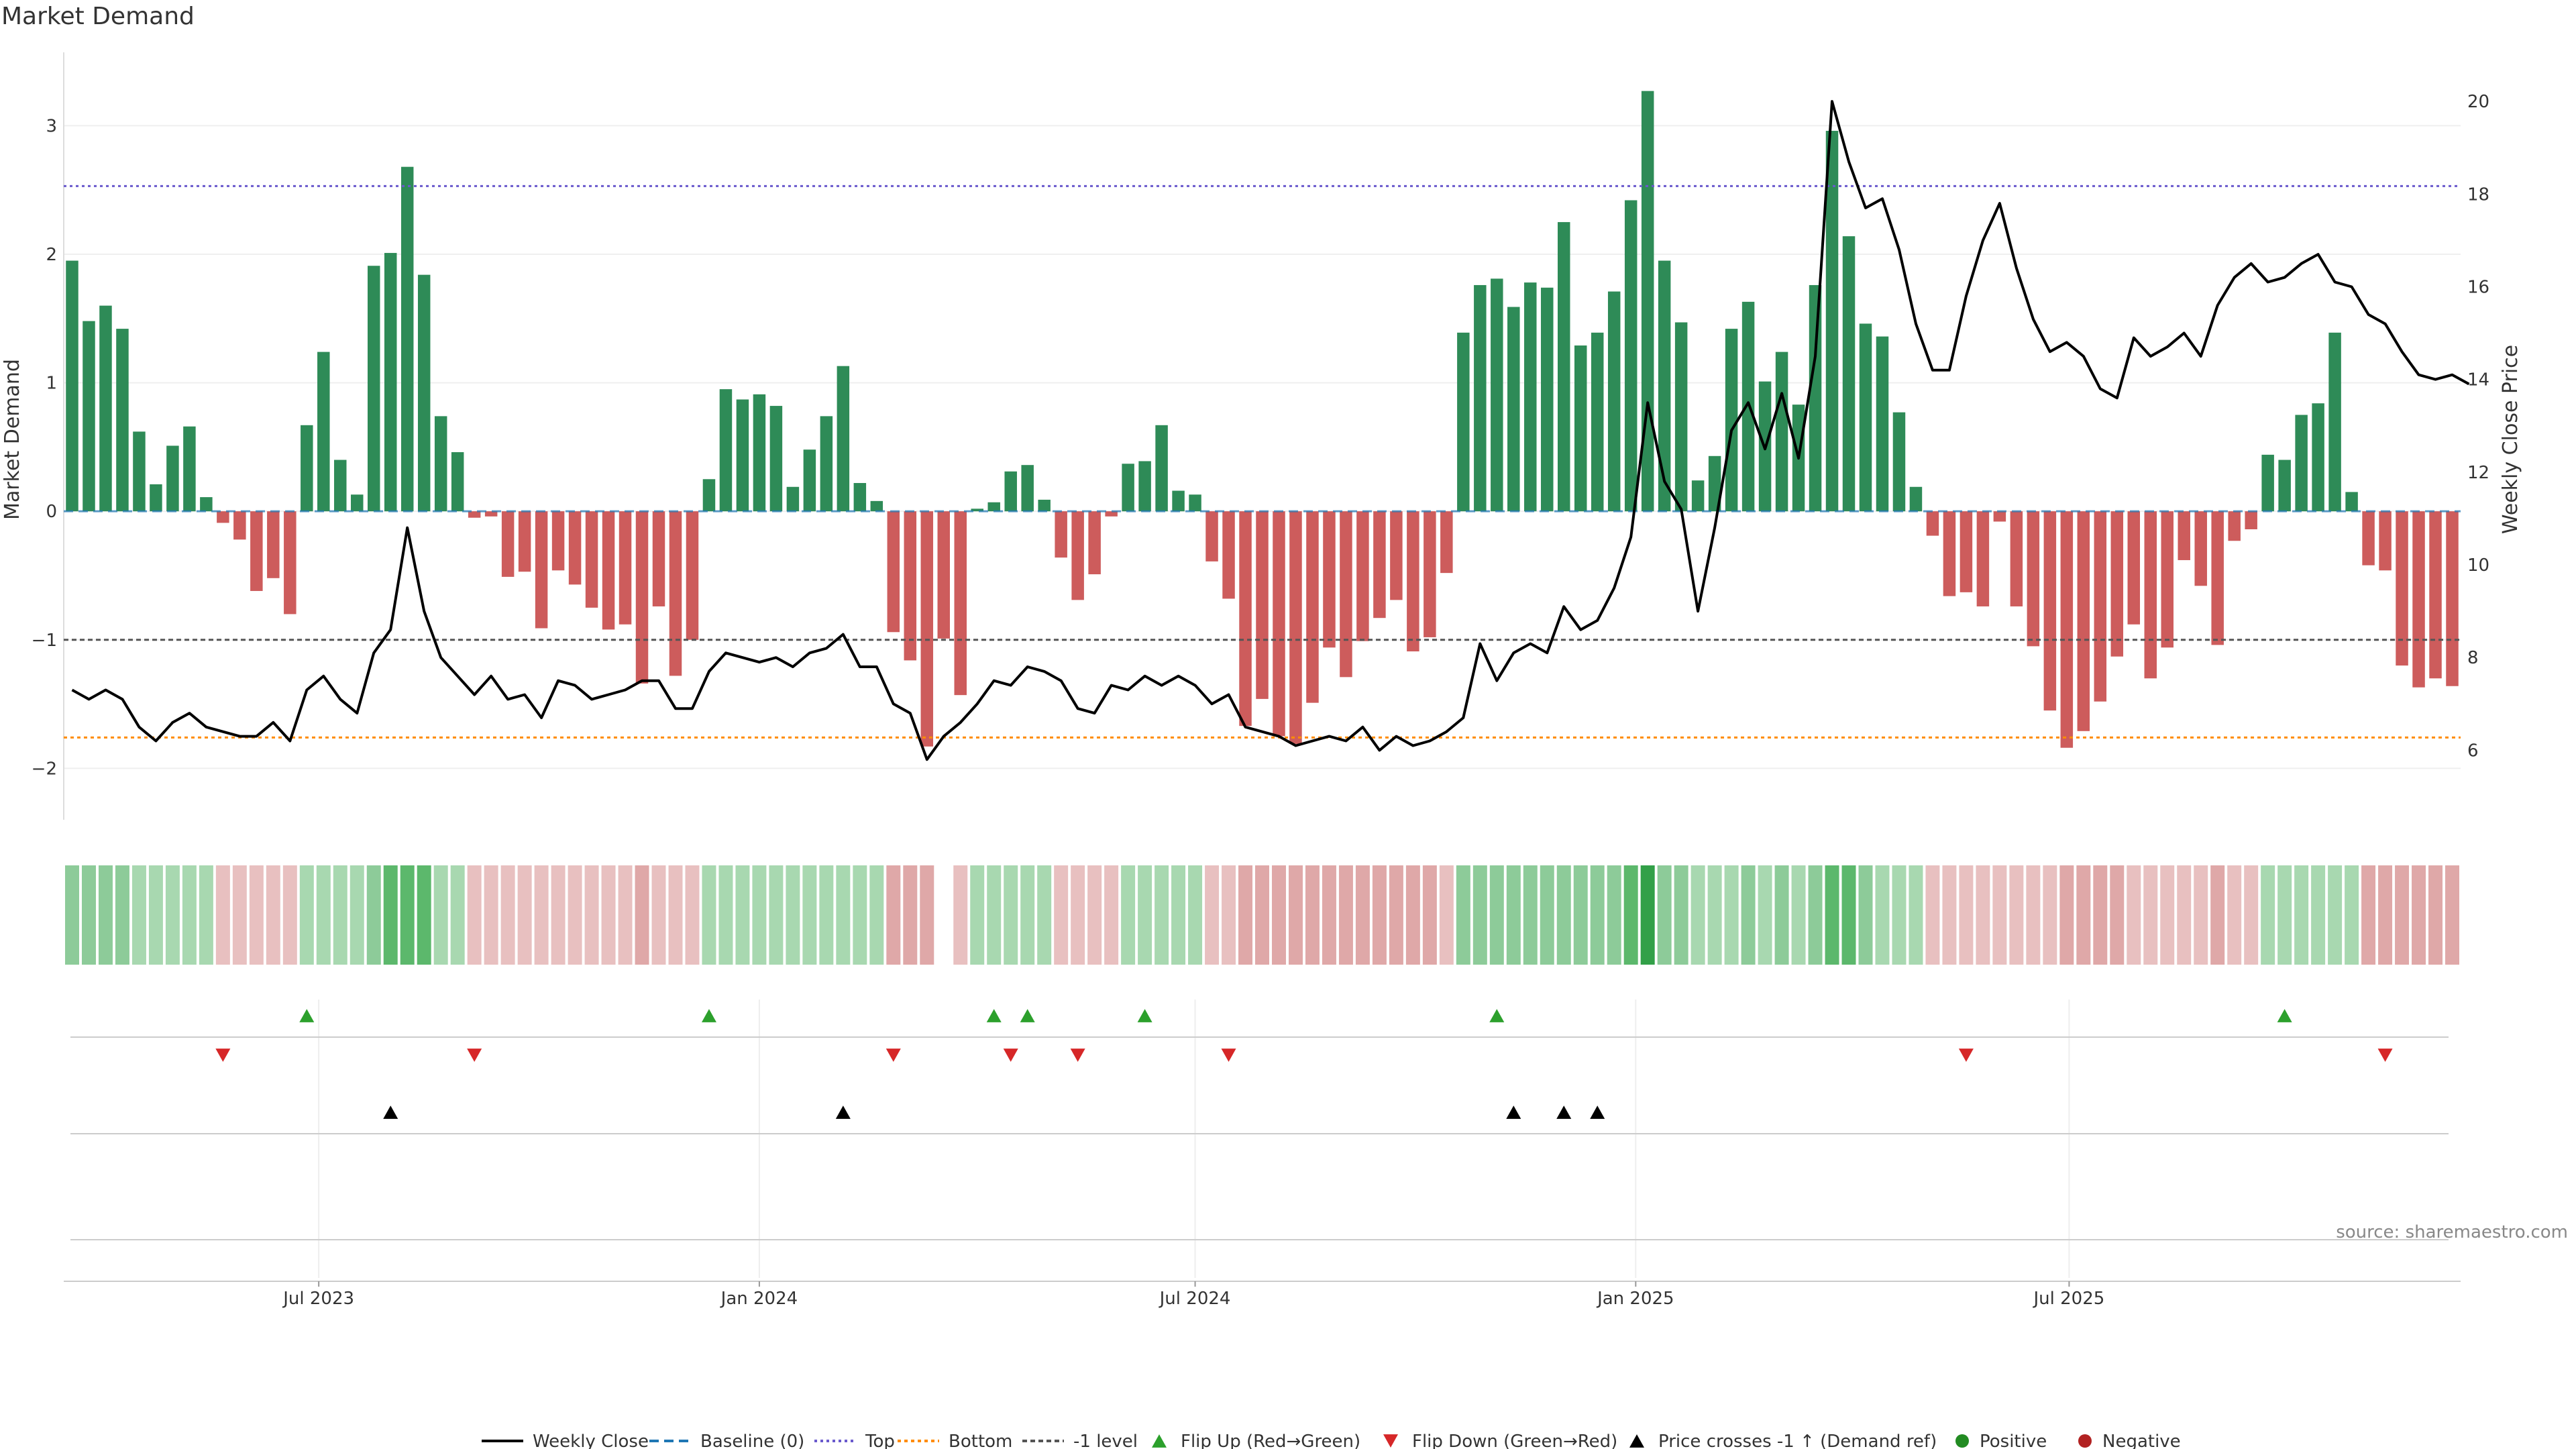 This screenshot has height=1449, width=2576. Describe the element at coordinates (1962, 1441) in the screenshot. I see `legend-swatch-dot` at that location.